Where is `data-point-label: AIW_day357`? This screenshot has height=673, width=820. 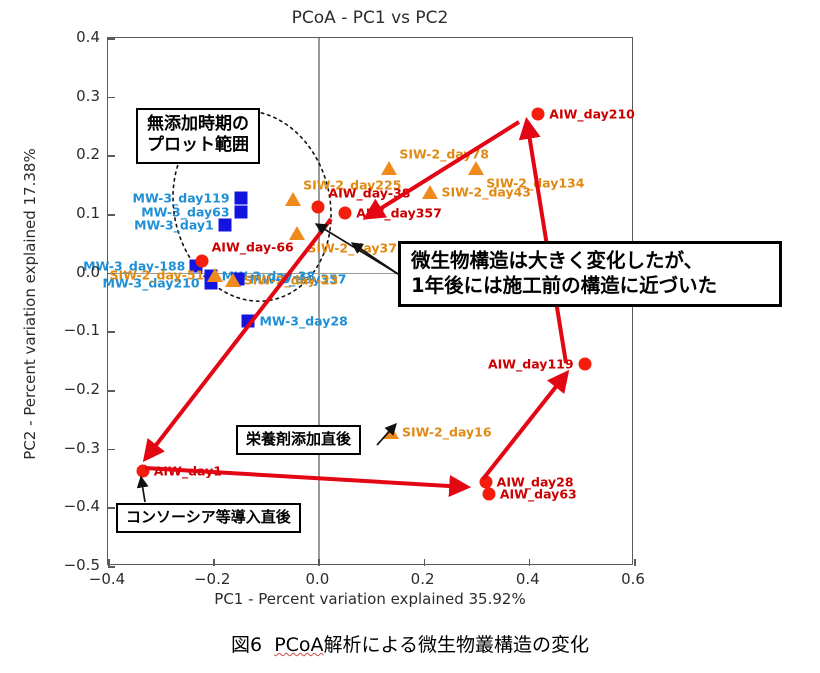 data-point-label: AIW_day357 is located at coordinates (399, 213).